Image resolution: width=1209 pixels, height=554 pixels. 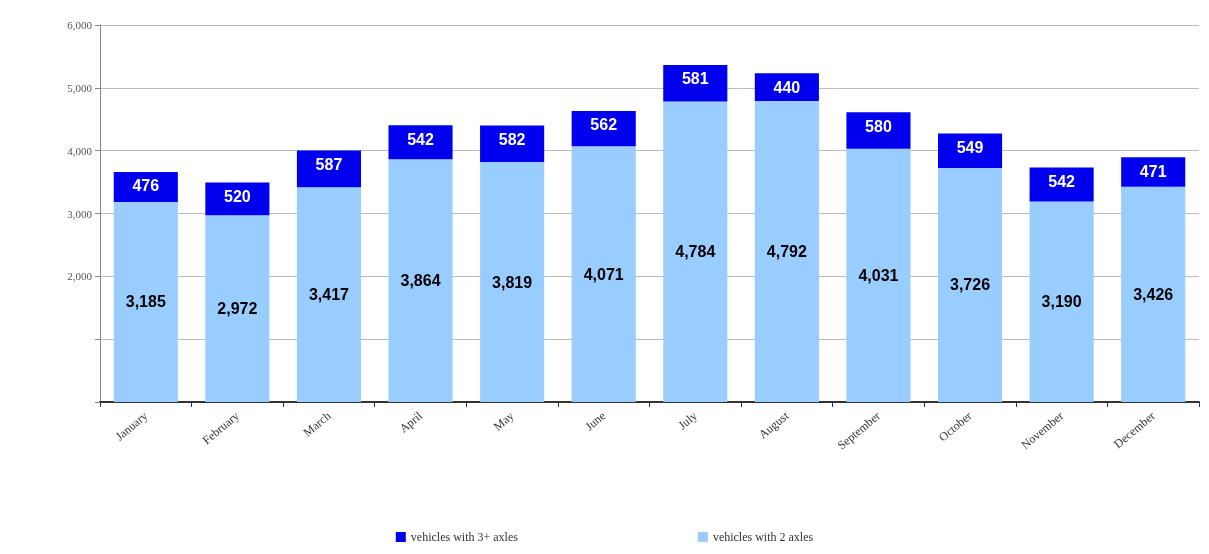 I want to click on y-tick-label: 5,000, so click(x=80, y=87).